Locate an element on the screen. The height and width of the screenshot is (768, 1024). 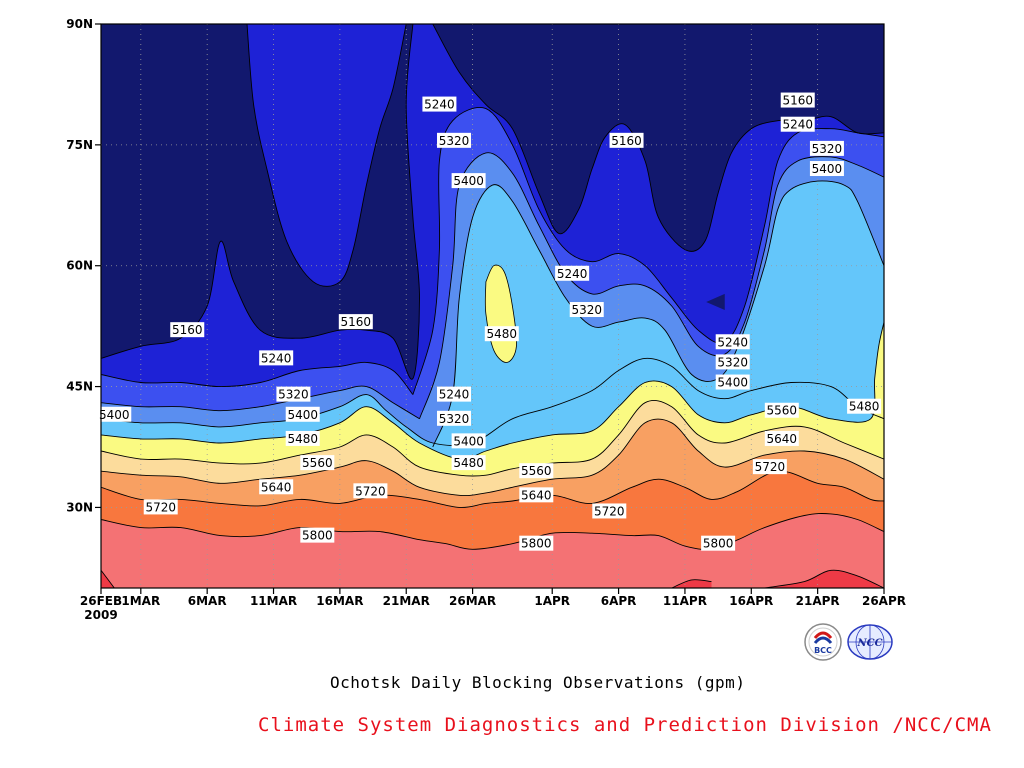
contour-label-38: 5480 is located at coordinates (864, 406).